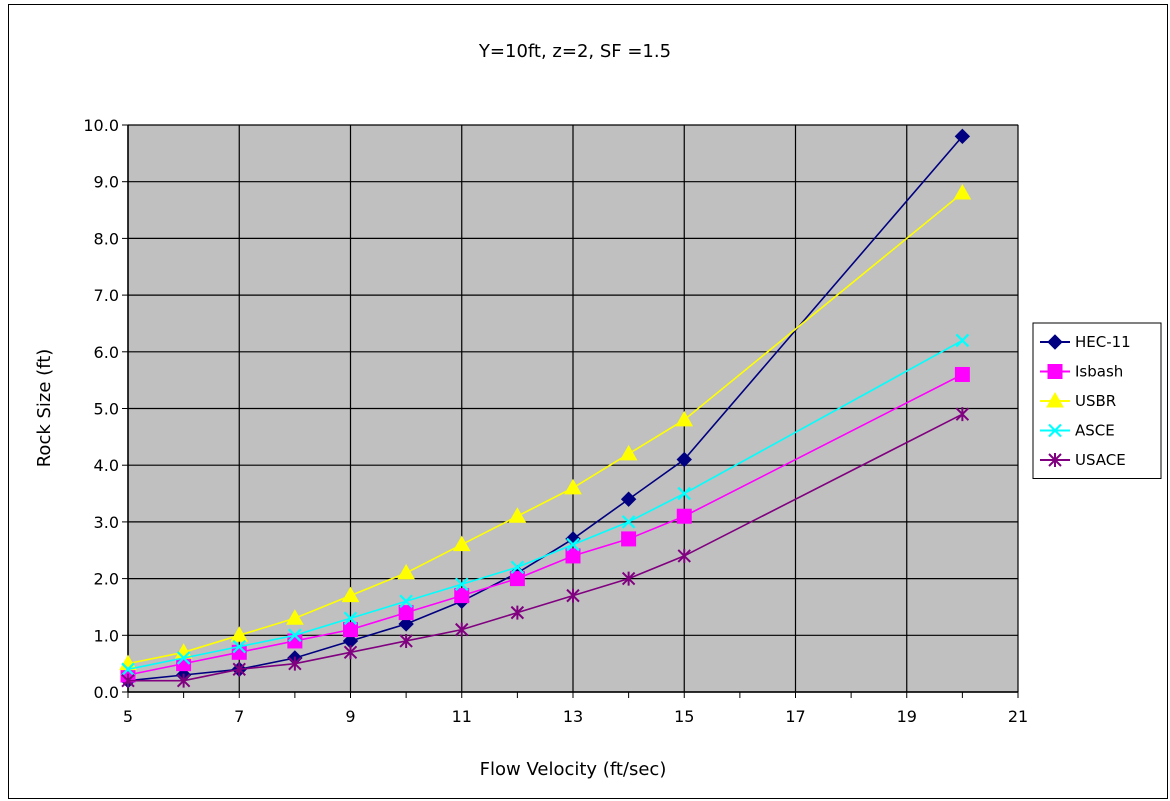 Image resolution: width=1170 pixels, height=801 pixels. Describe the element at coordinates (573, 716) in the screenshot. I see `x-tick-label: 13` at that location.